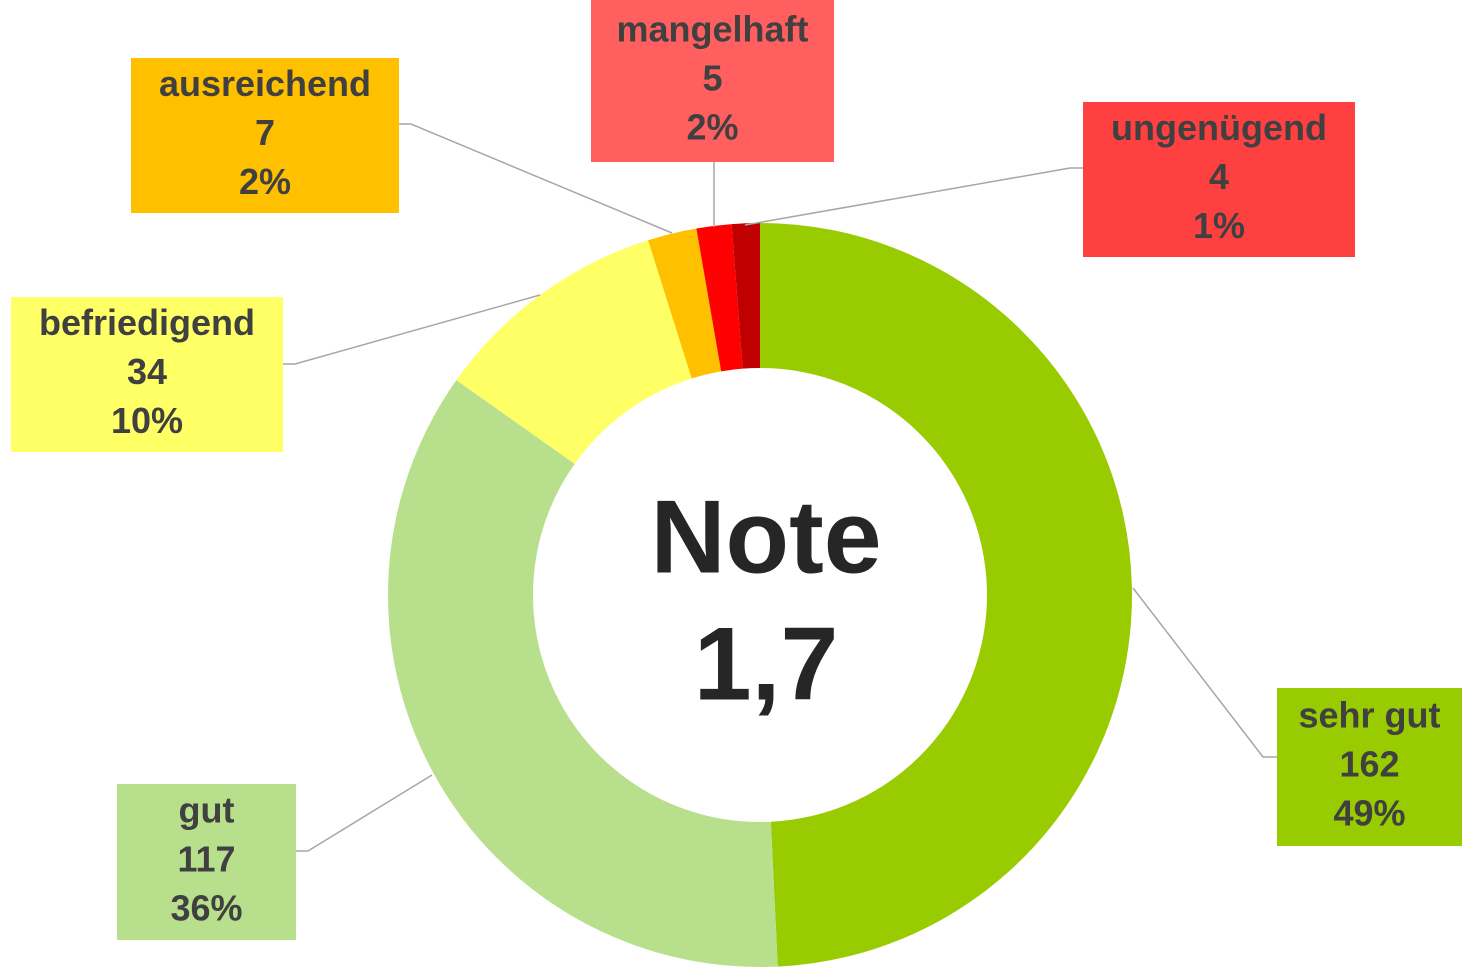 This screenshot has width=1463, height=967. What do you see at coordinates (712, 29) in the screenshot?
I see `label-category: mangelhaft` at bounding box center [712, 29].